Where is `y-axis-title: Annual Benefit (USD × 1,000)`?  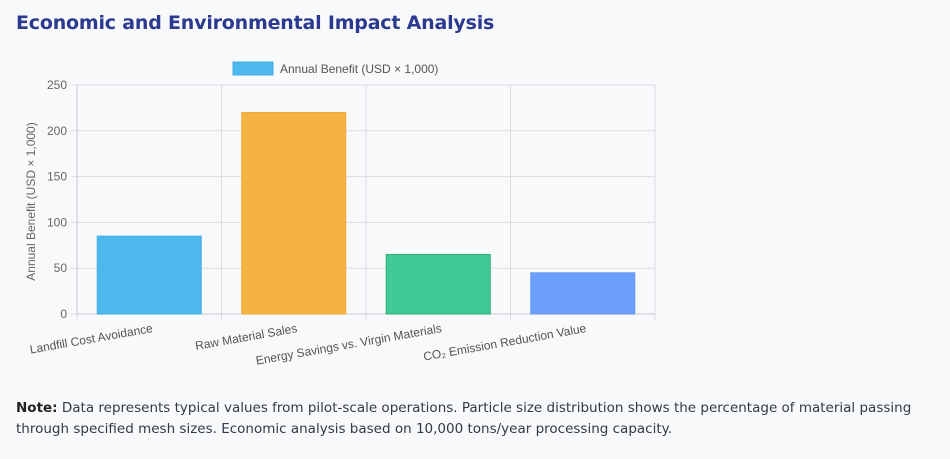 y-axis-title: Annual Benefit (USD × 1,000) is located at coordinates (31, 201).